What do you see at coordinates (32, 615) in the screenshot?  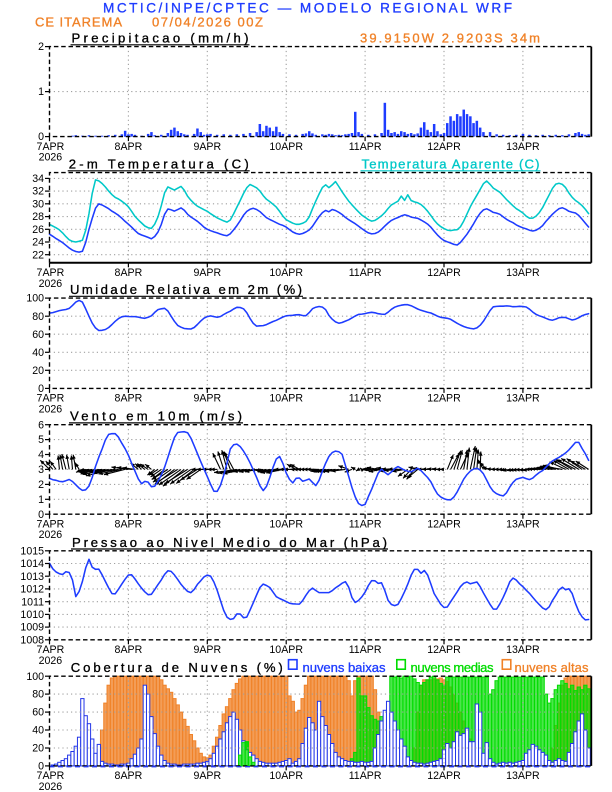 I see `svg-text: 1010` at bounding box center [32, 615].